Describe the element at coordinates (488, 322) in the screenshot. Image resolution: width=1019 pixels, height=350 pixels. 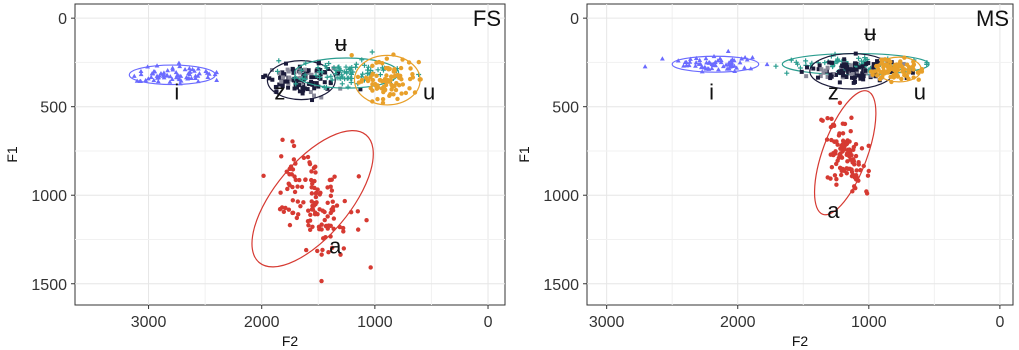
I see `x-tick-label: 0` at that location.